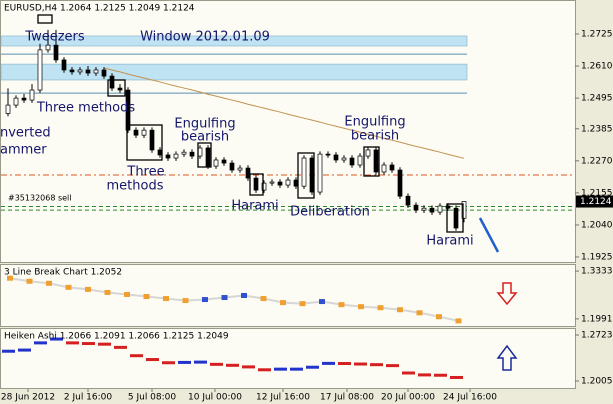 This screenshot has width=613, height=404. I want to click on x-tick-label: 12 Jul 16:00, so click(283, 398).